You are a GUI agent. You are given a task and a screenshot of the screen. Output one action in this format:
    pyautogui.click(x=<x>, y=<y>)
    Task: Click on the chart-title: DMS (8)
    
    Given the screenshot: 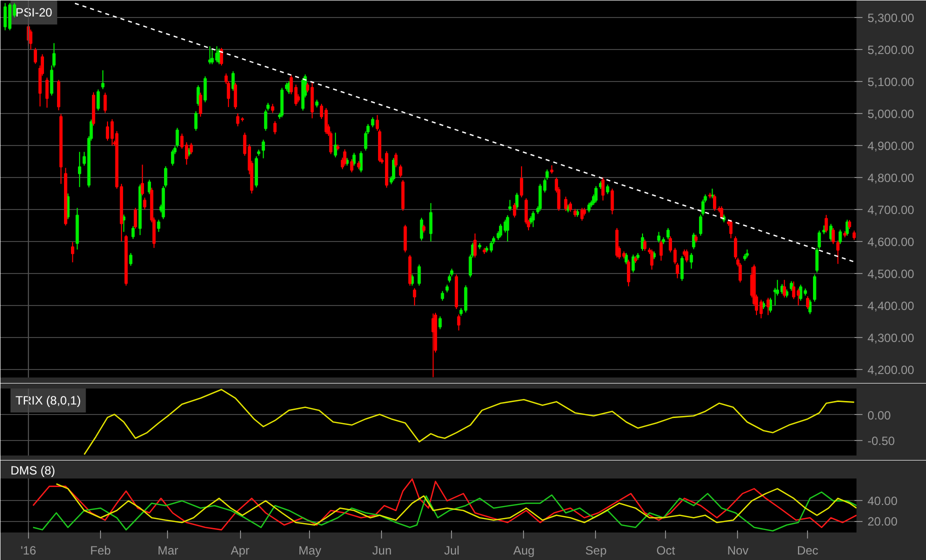 What is the action you would take?
    pyautogui.click(x=33, y=471)
    